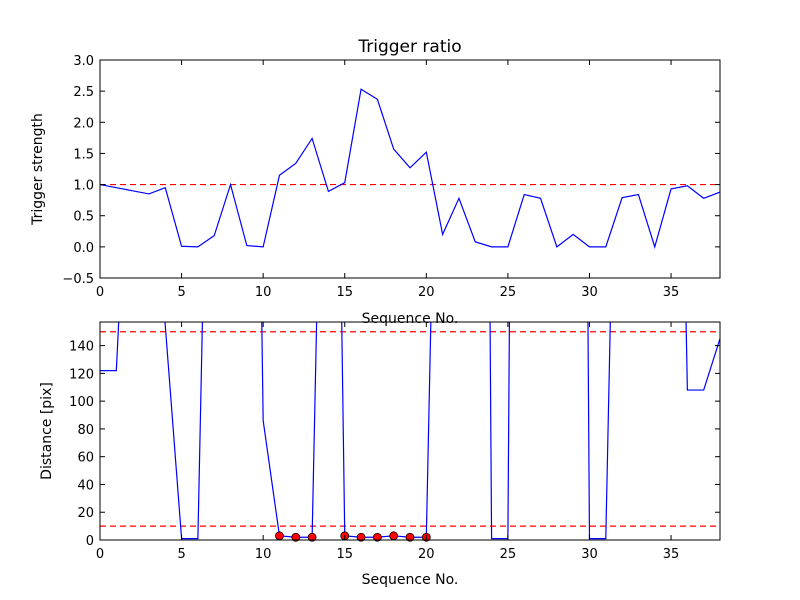  What do you see at coordinates (85, 430) in the screenshot?
I see `y-tick-label: 80` at bounding box center [85, 430].